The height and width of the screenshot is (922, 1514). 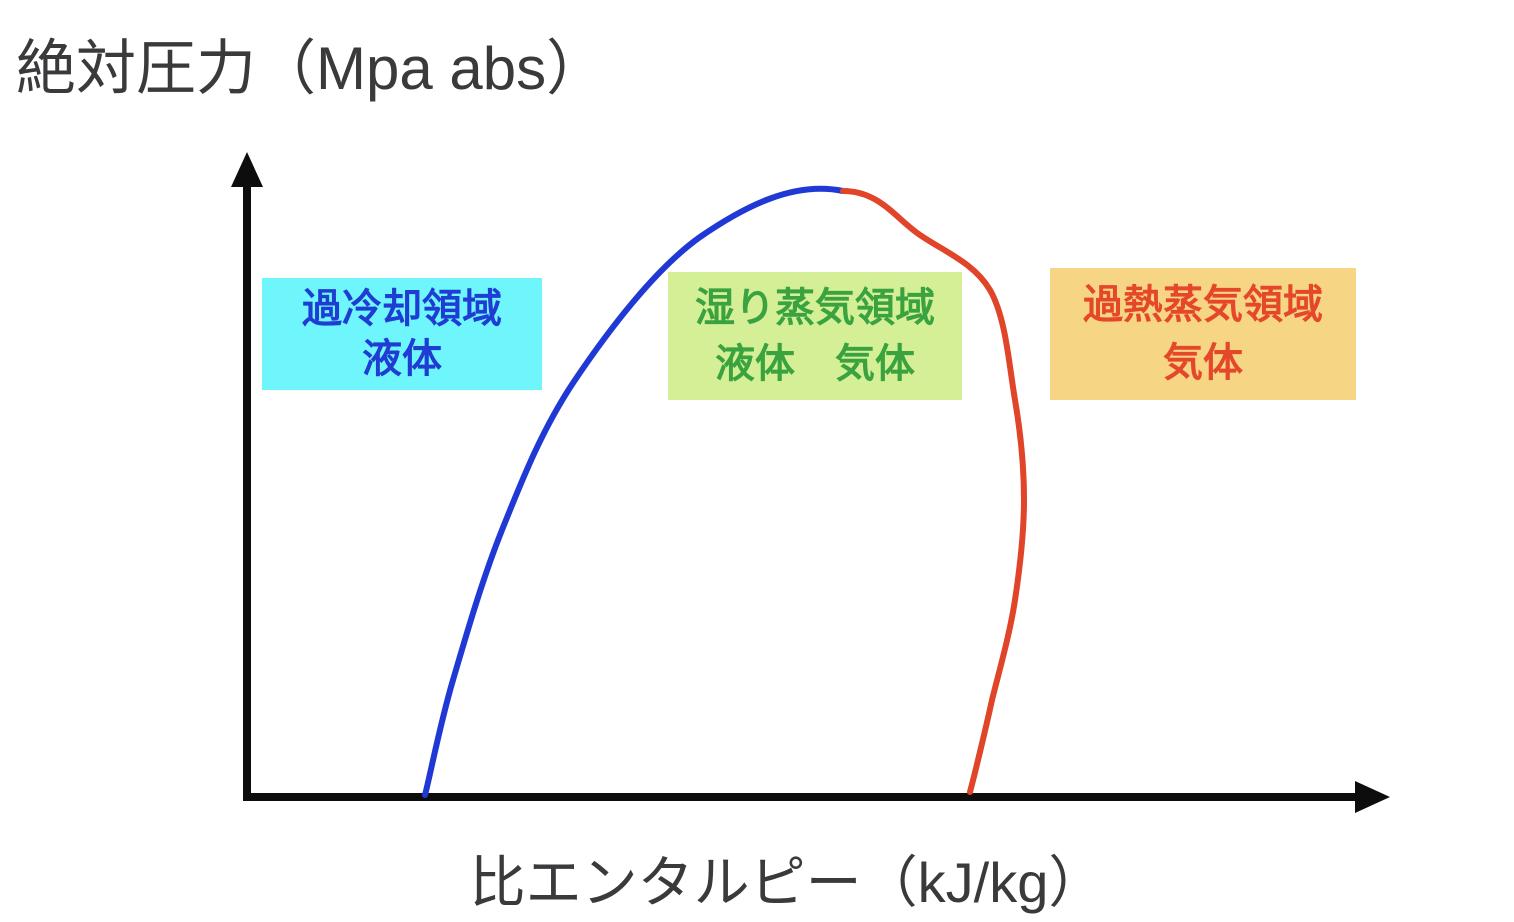 What do you see at coordinates (1203, 334) in the screenshot?
I see `region-superheated: 過熱蒸気領域 気体` at bounding box center [1203, 334].